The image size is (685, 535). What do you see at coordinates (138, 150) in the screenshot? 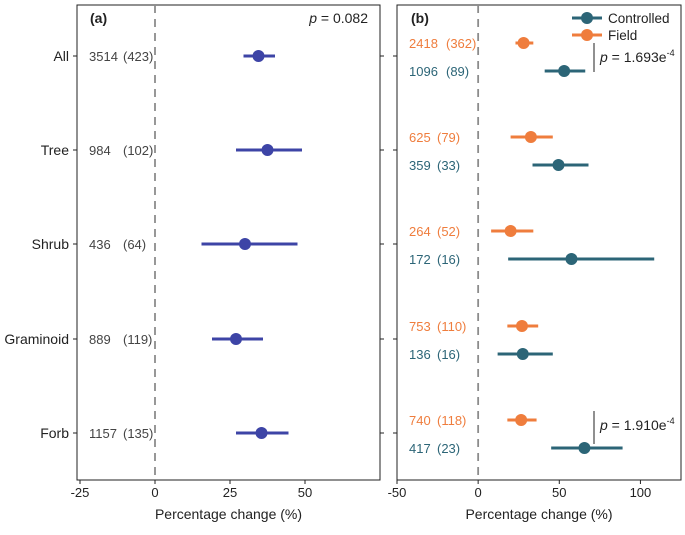
I see `panel-a-study-count: (102)` at bounding box center [138, 150].